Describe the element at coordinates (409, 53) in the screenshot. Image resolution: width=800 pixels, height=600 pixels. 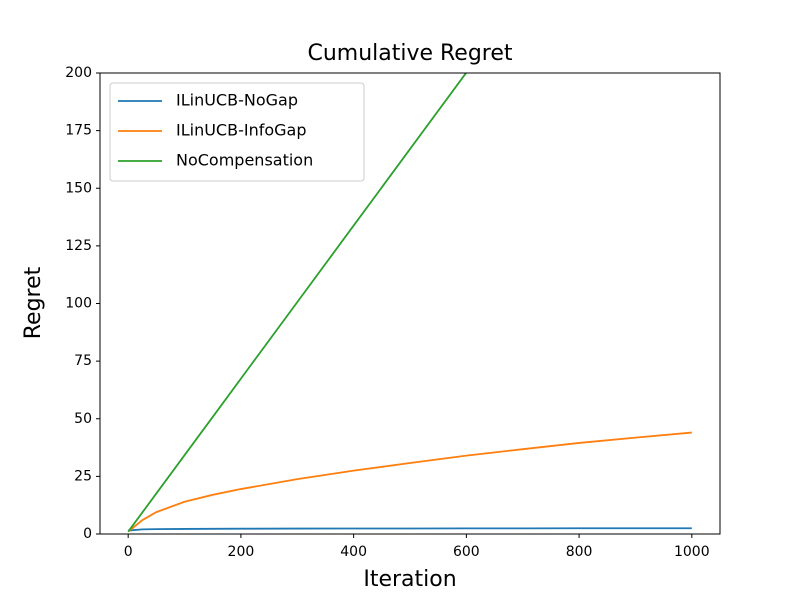
I see `chart-title: Cumulative Regret` at that location.